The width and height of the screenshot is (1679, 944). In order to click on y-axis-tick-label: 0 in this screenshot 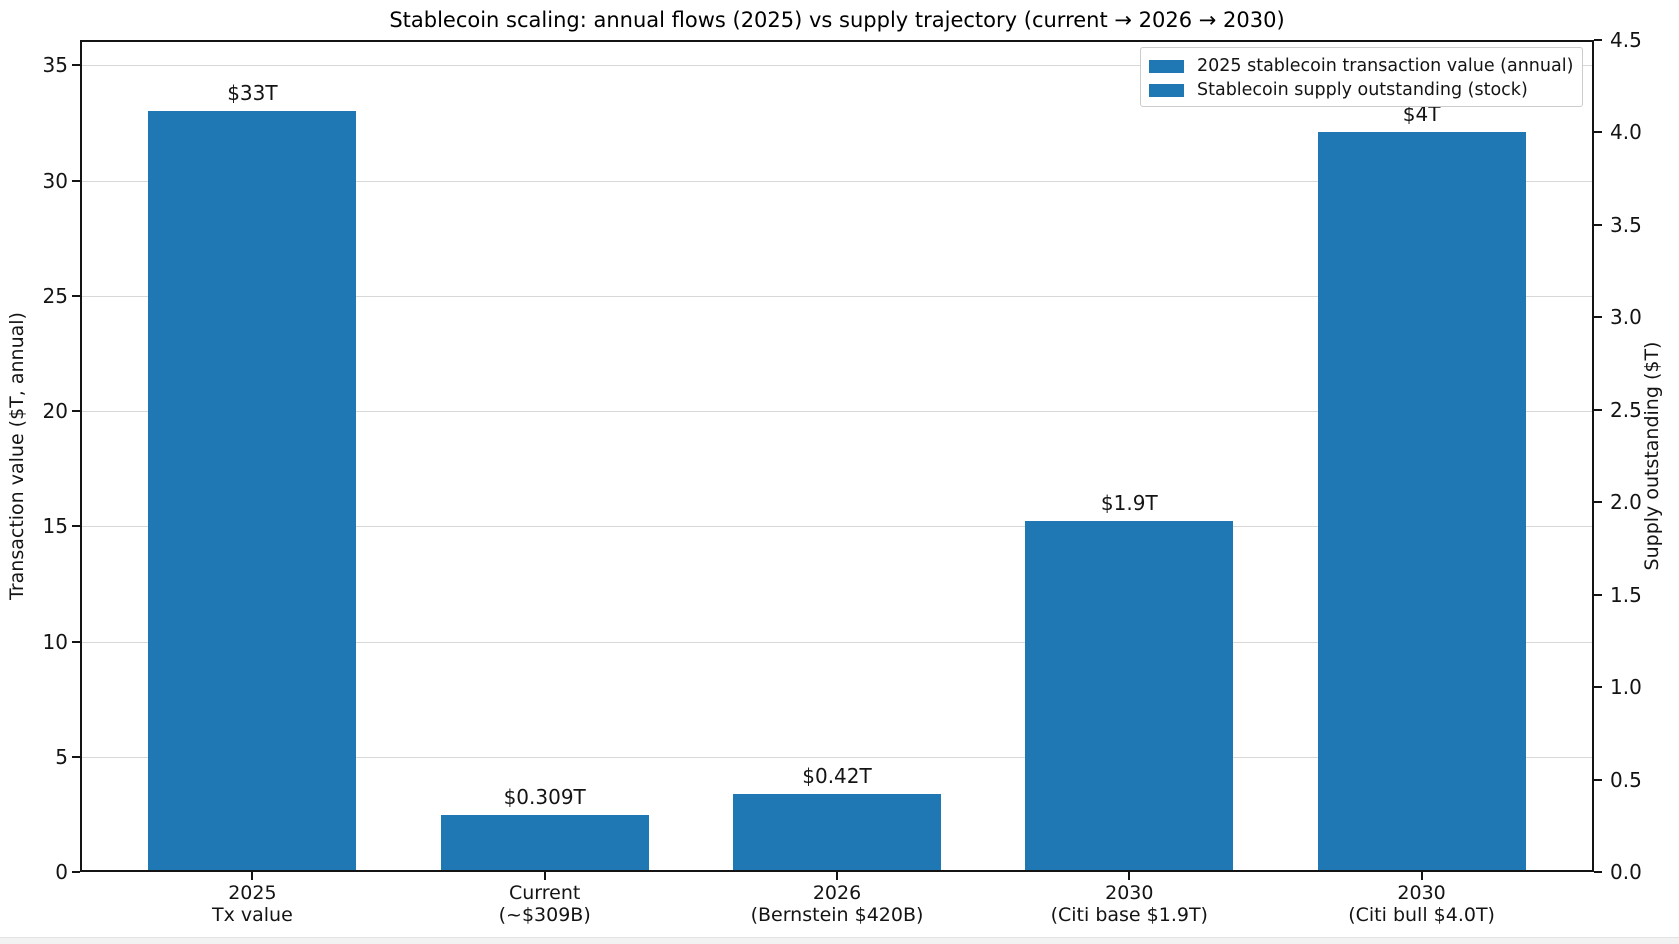, I will do `click(61, 872)`.